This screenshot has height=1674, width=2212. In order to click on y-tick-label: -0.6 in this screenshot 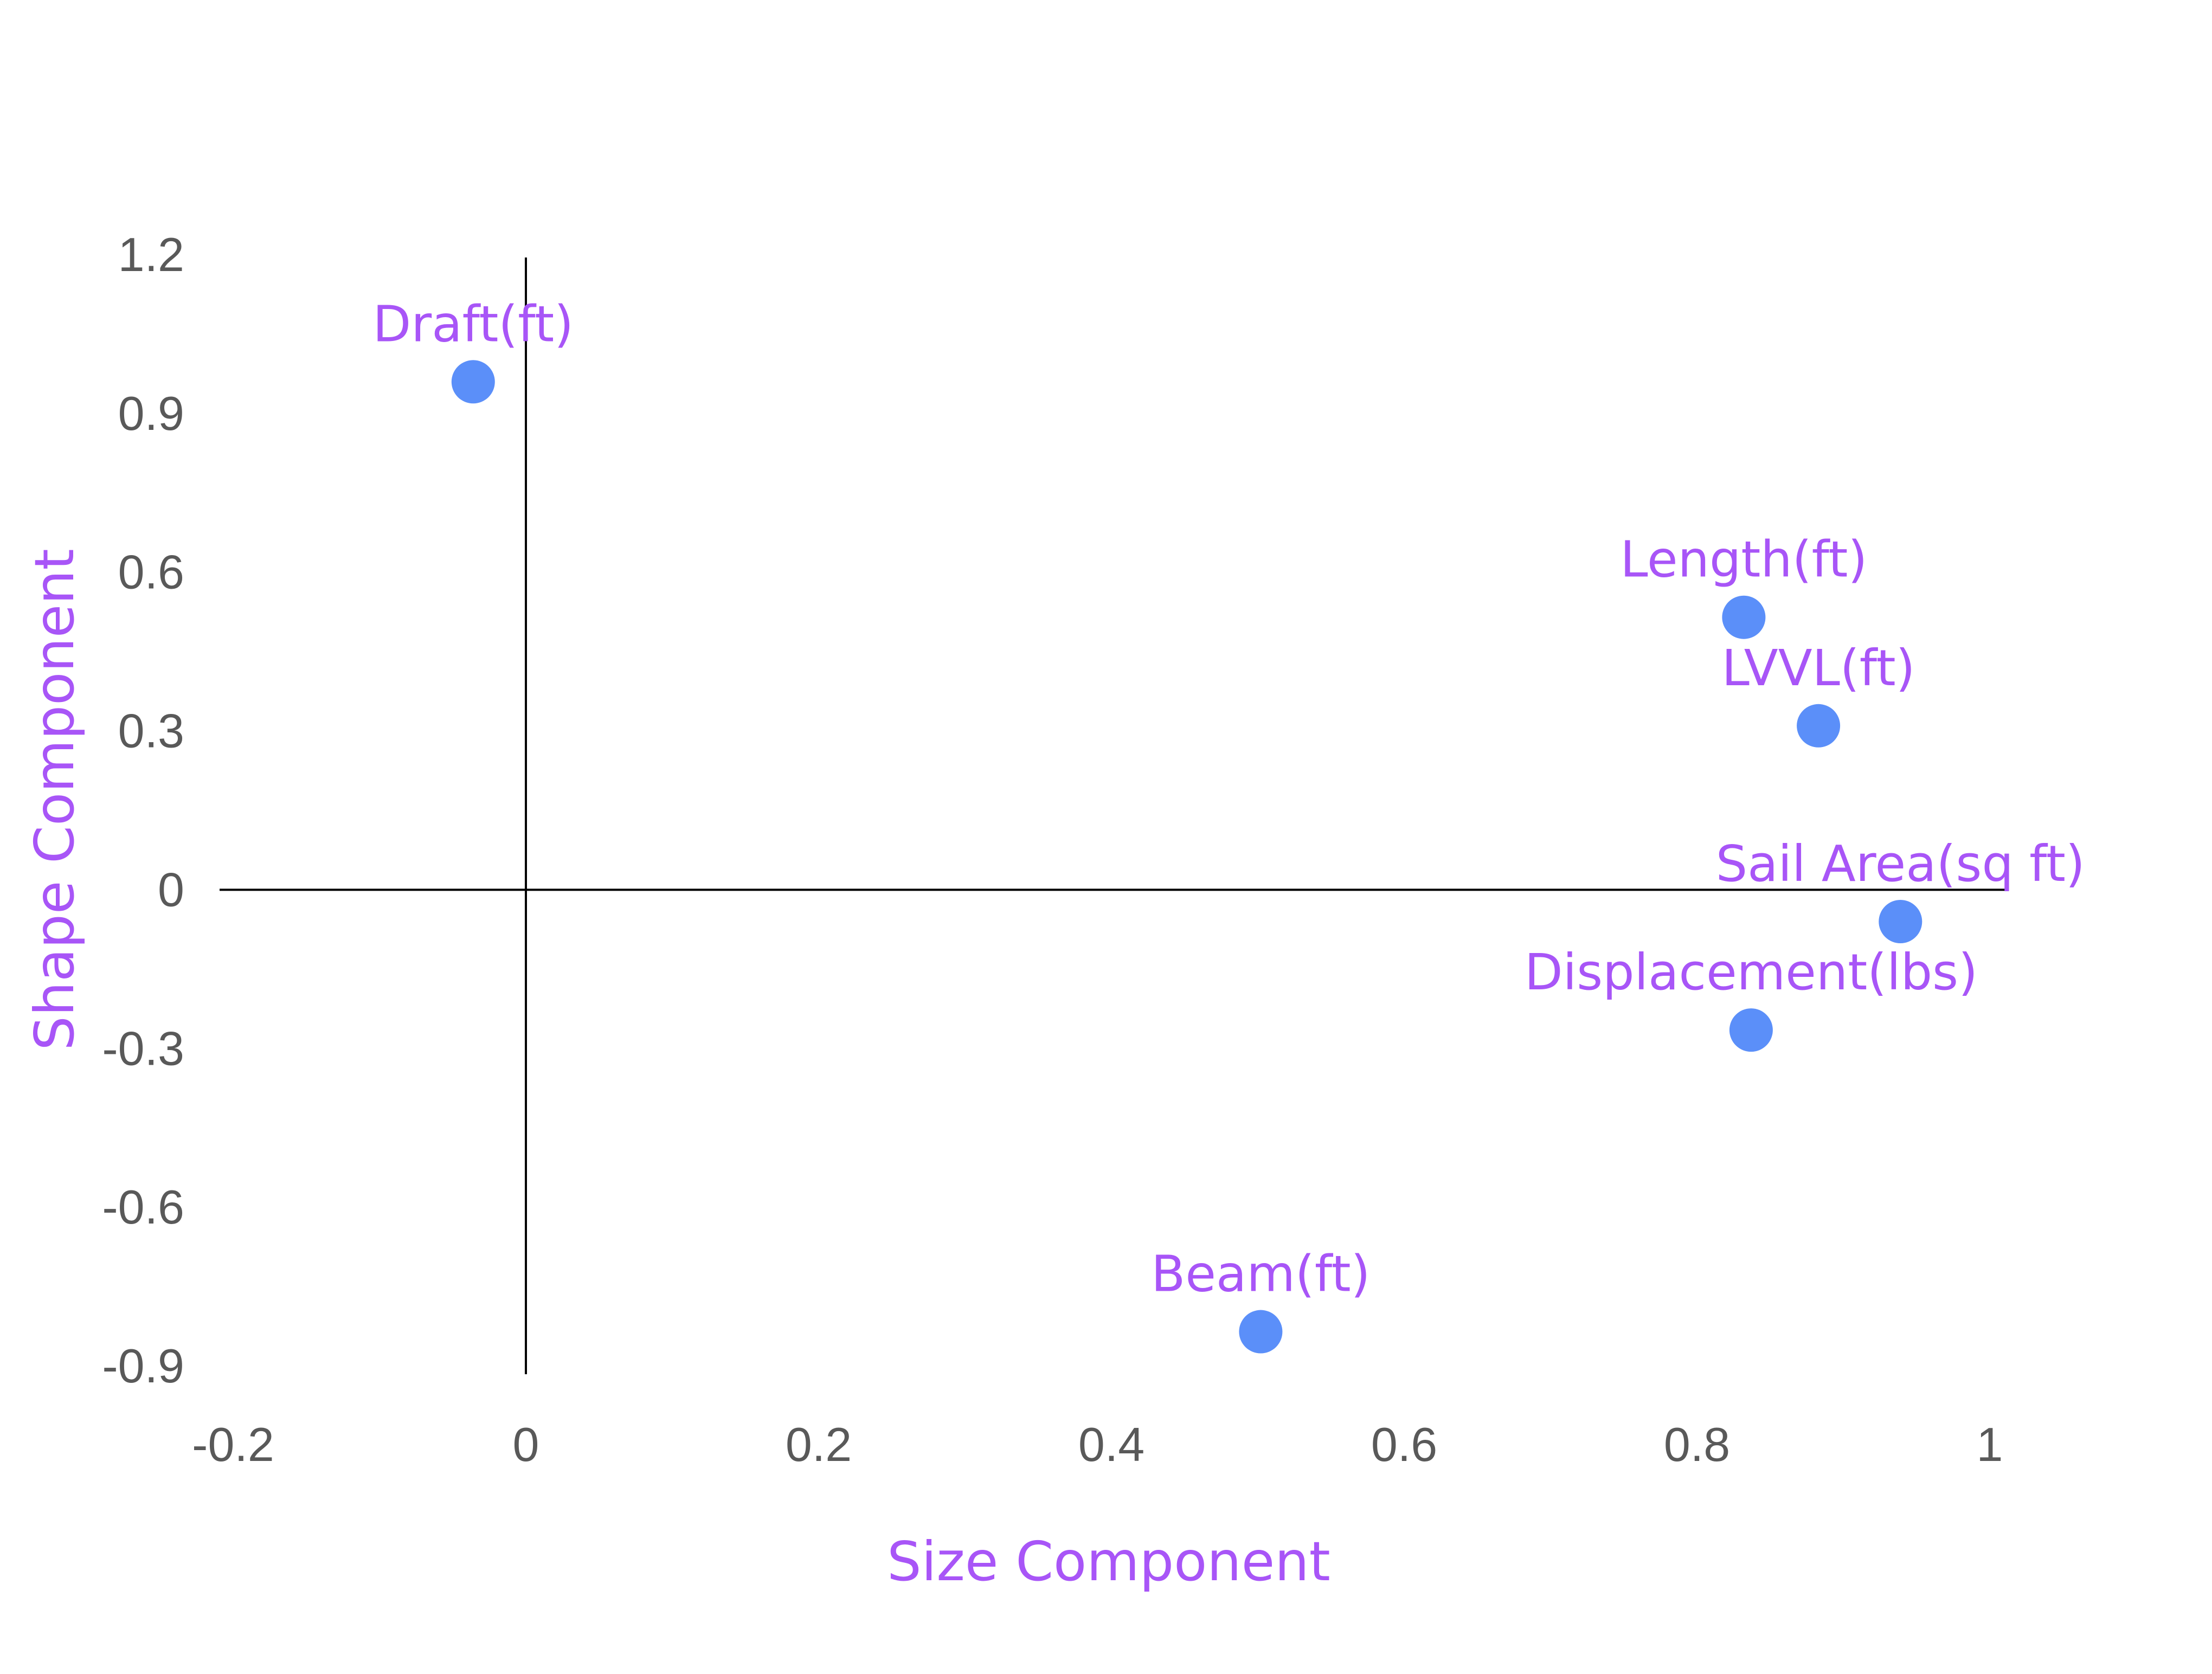, I will do `click(143, 1207)`.